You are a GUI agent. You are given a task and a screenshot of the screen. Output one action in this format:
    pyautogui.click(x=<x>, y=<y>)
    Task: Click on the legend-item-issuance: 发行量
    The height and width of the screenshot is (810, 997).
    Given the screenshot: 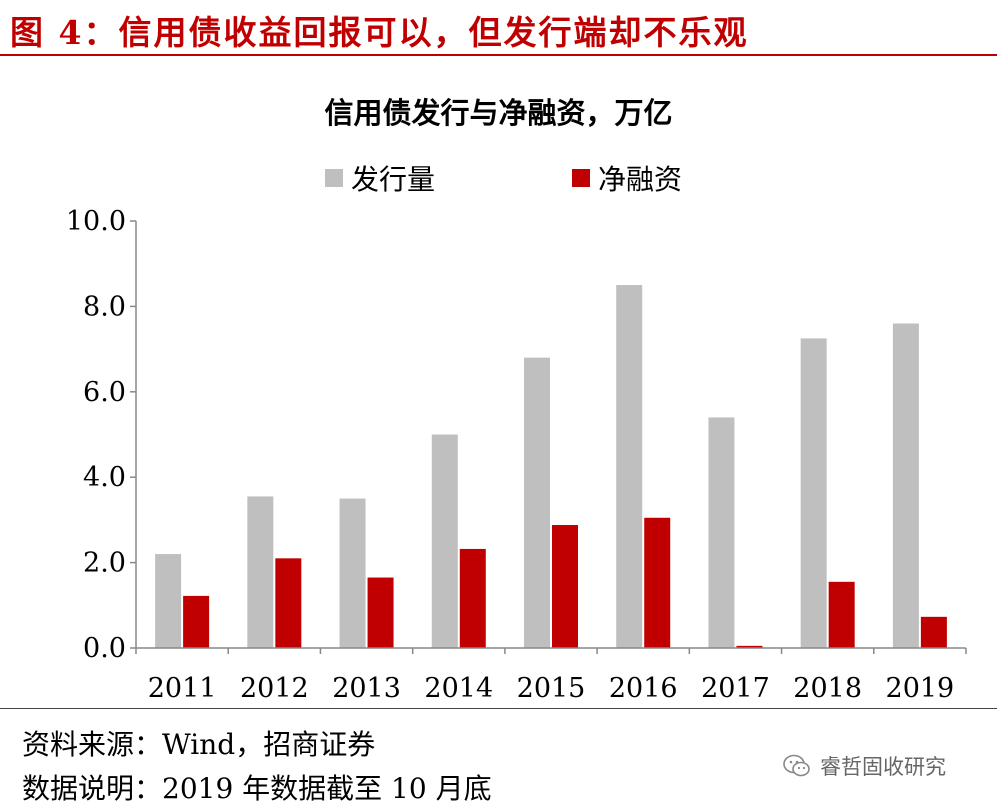 What is the action you would take?
    pyautogui.click(x=380, y=178)
    